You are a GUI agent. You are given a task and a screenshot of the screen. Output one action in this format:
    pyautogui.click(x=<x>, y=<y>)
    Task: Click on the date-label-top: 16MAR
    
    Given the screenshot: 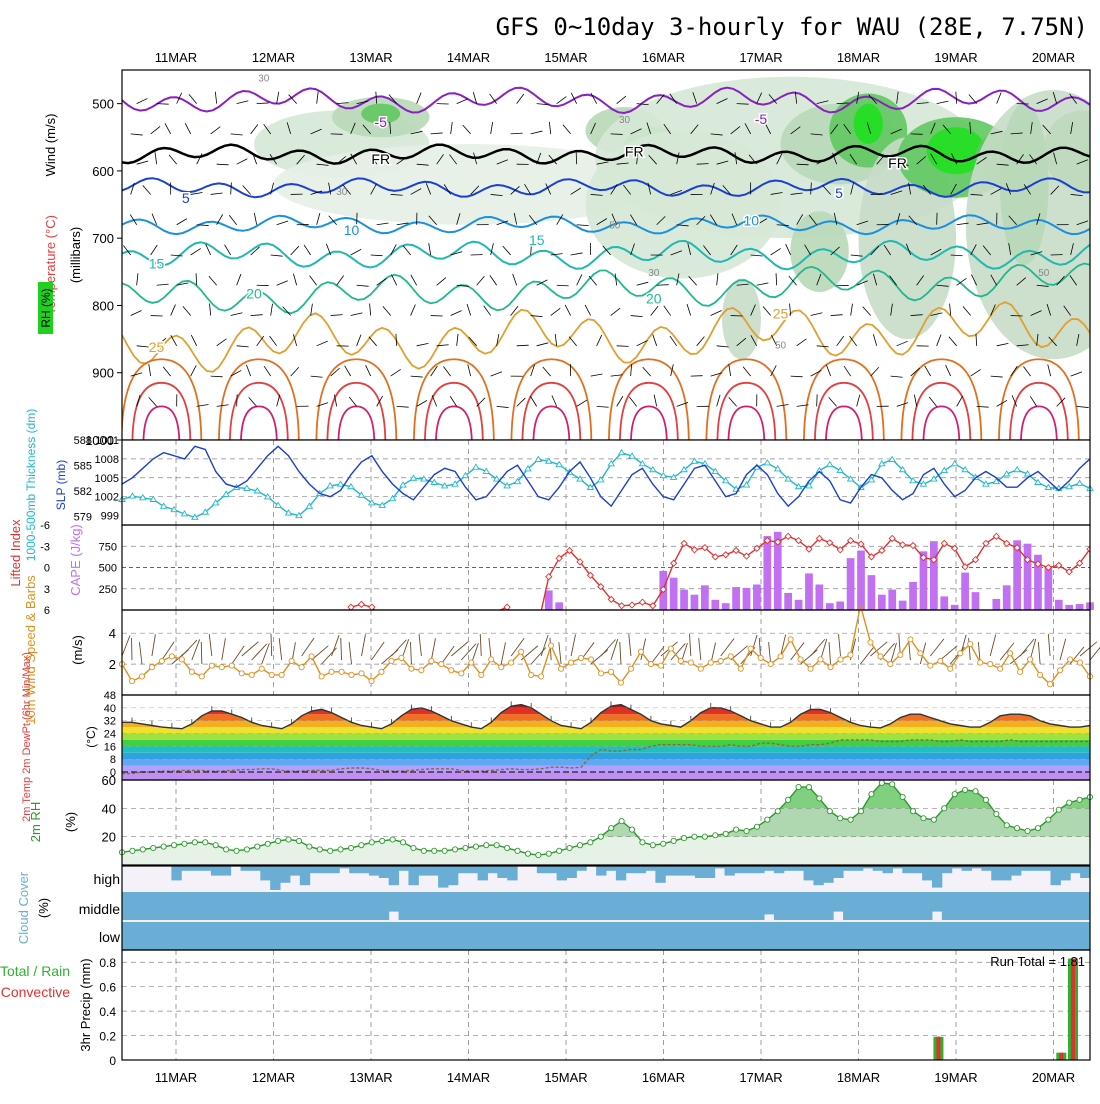 What is the action you would take?
    pyautogui.click(x=663, y=57)
    